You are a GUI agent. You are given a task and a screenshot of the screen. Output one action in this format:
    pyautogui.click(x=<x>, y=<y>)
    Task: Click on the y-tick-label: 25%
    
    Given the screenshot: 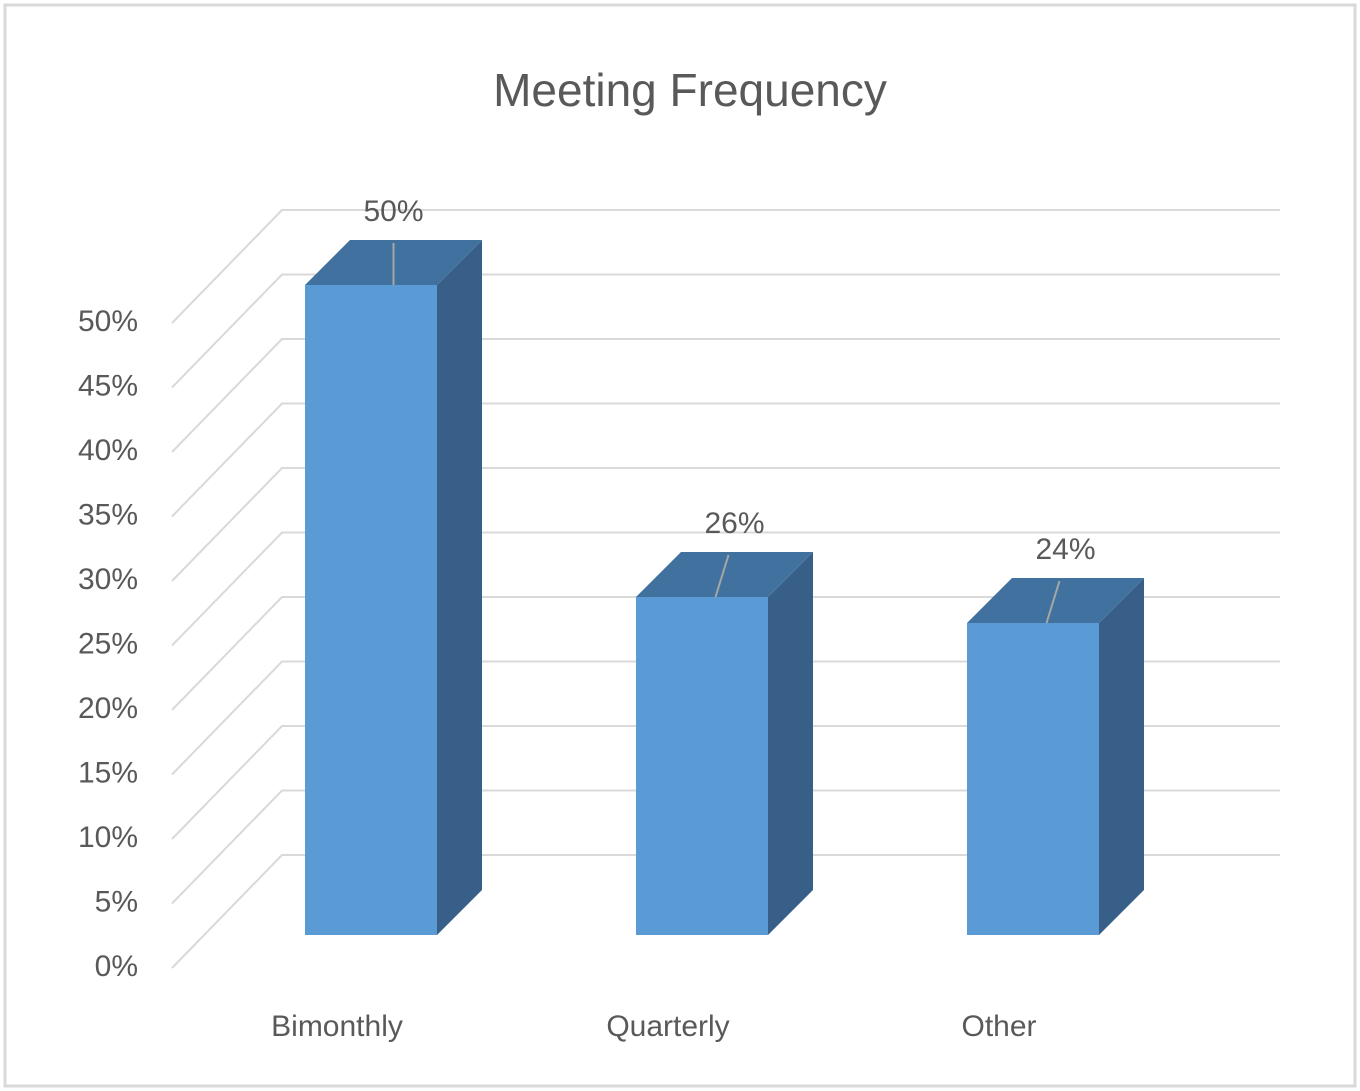 What is the action you would take?
    pyautogui.click(x=108, y=643)
    